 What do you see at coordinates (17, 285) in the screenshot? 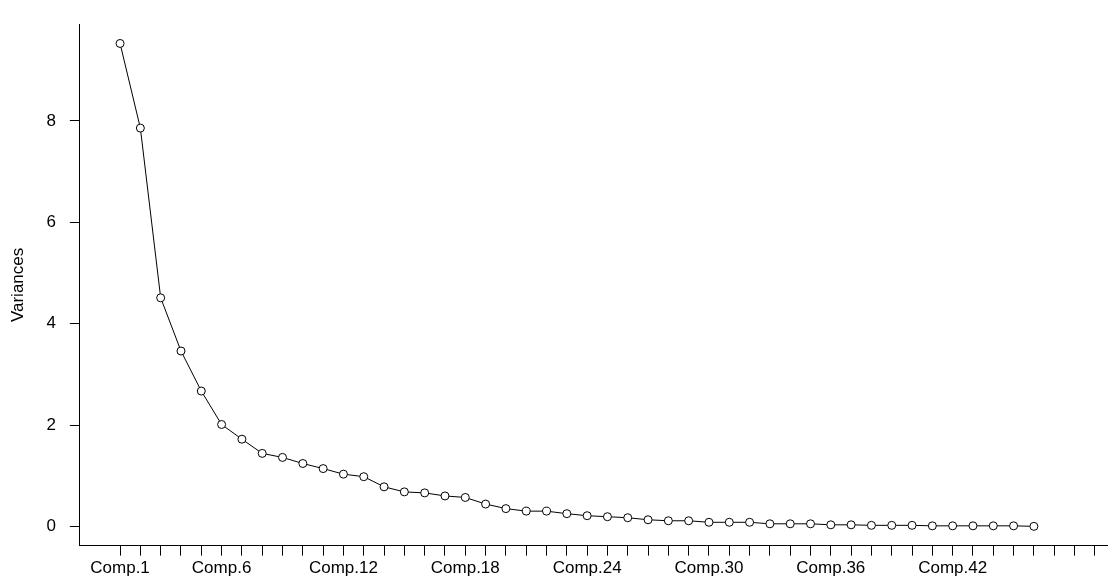
I see `y-axis-title: Variances` at bounding box center [17, 285].